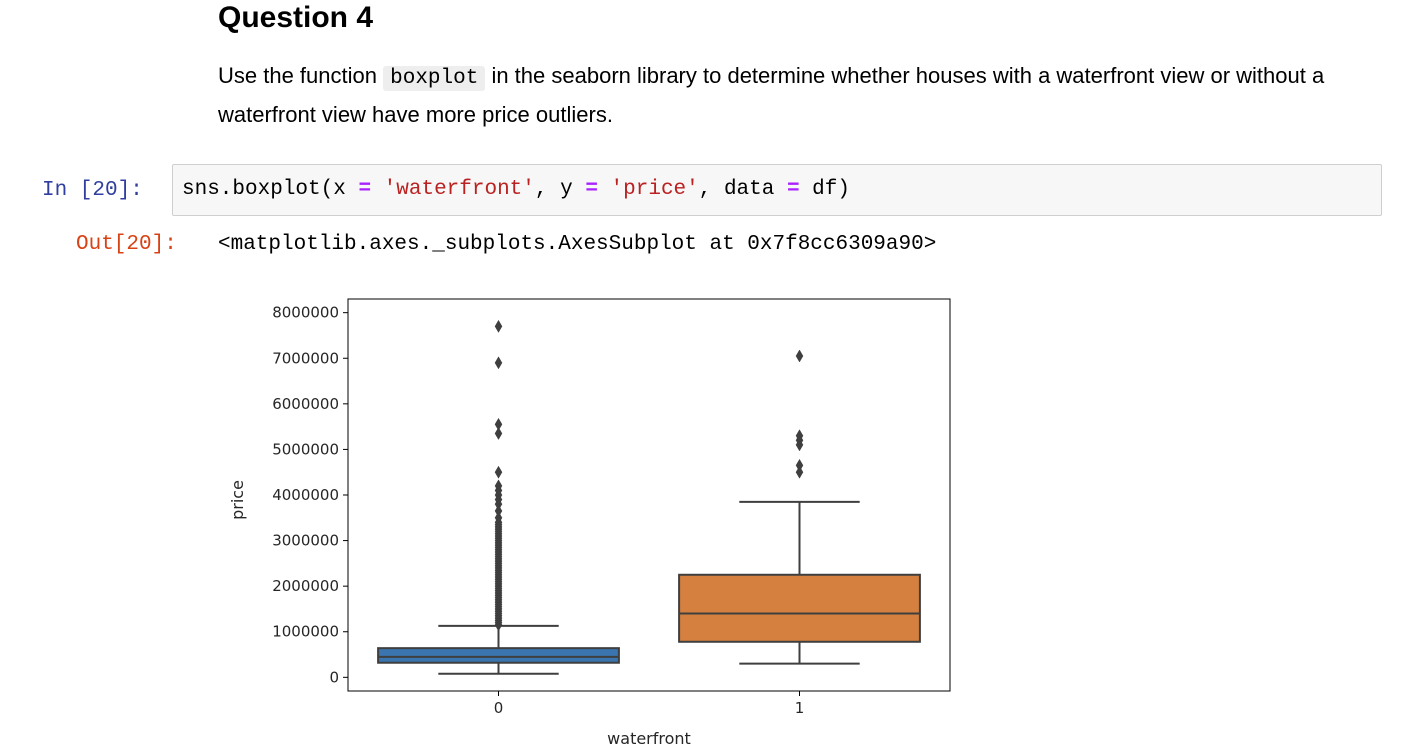 This screenshot has height=756, width=1406. What do you see at coordinates (305, 632) in the screenshot?
I see `y-tick-label: 1000000` at bounding box center [305, 632].